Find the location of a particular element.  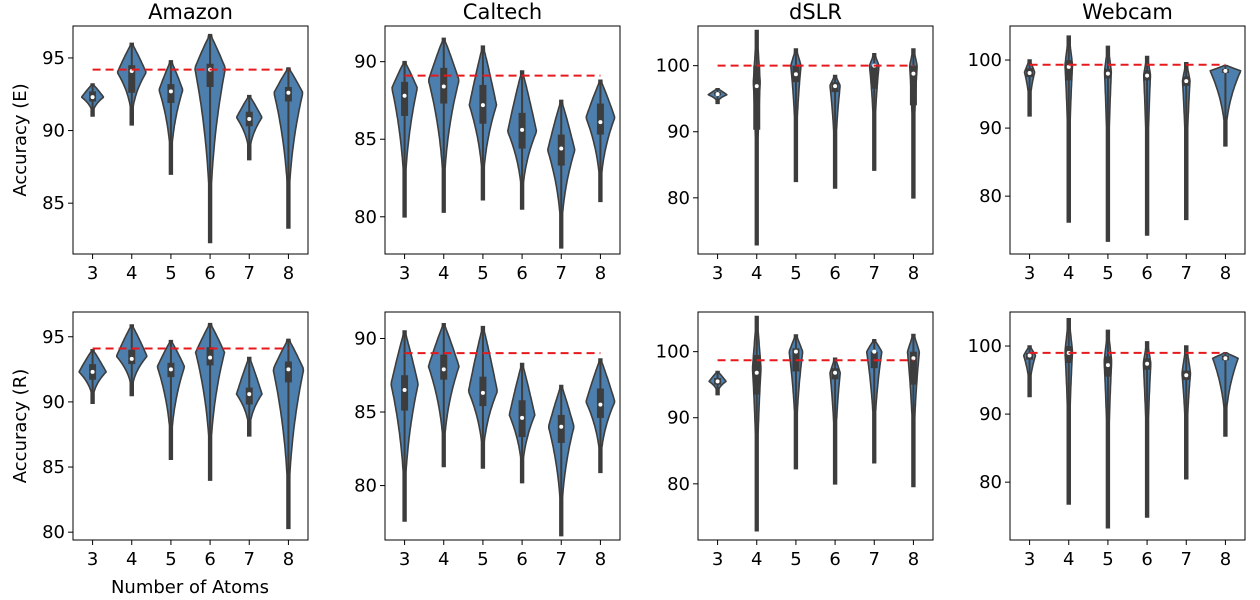

panel-title: Caltech is located at coordinates (502, 12).